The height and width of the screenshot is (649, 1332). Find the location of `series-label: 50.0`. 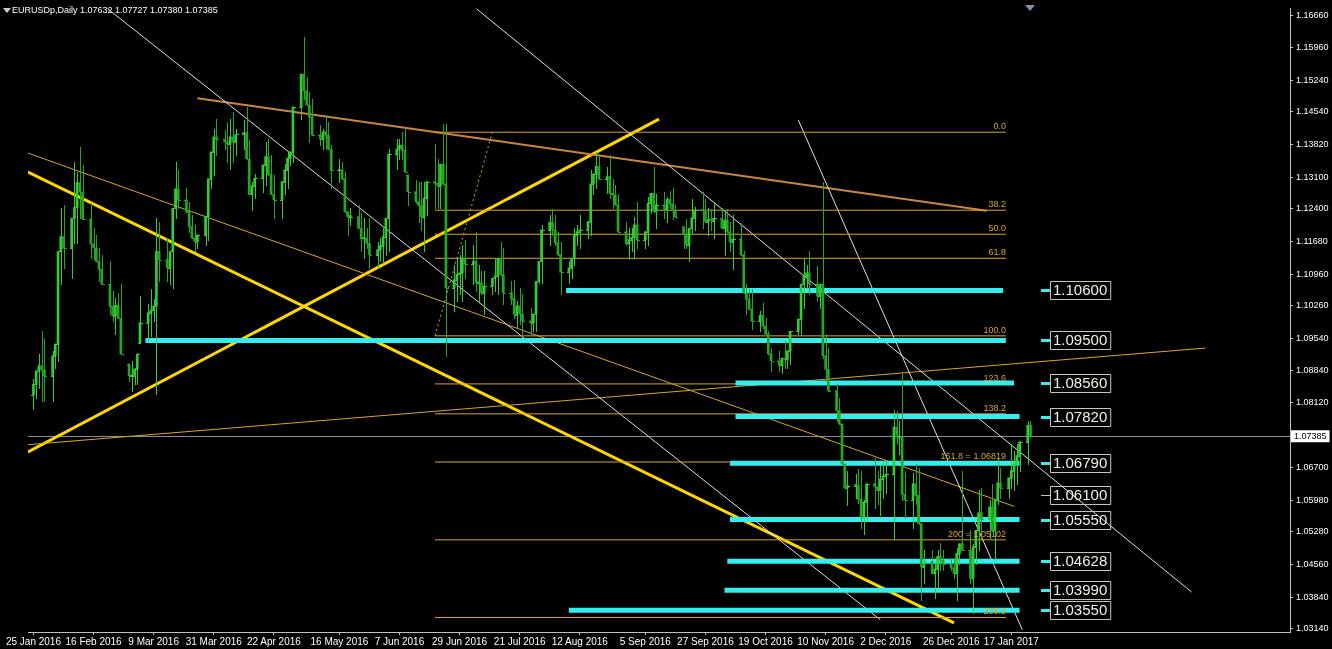

series-label: 50.0 is located at coordinates (997, 228).